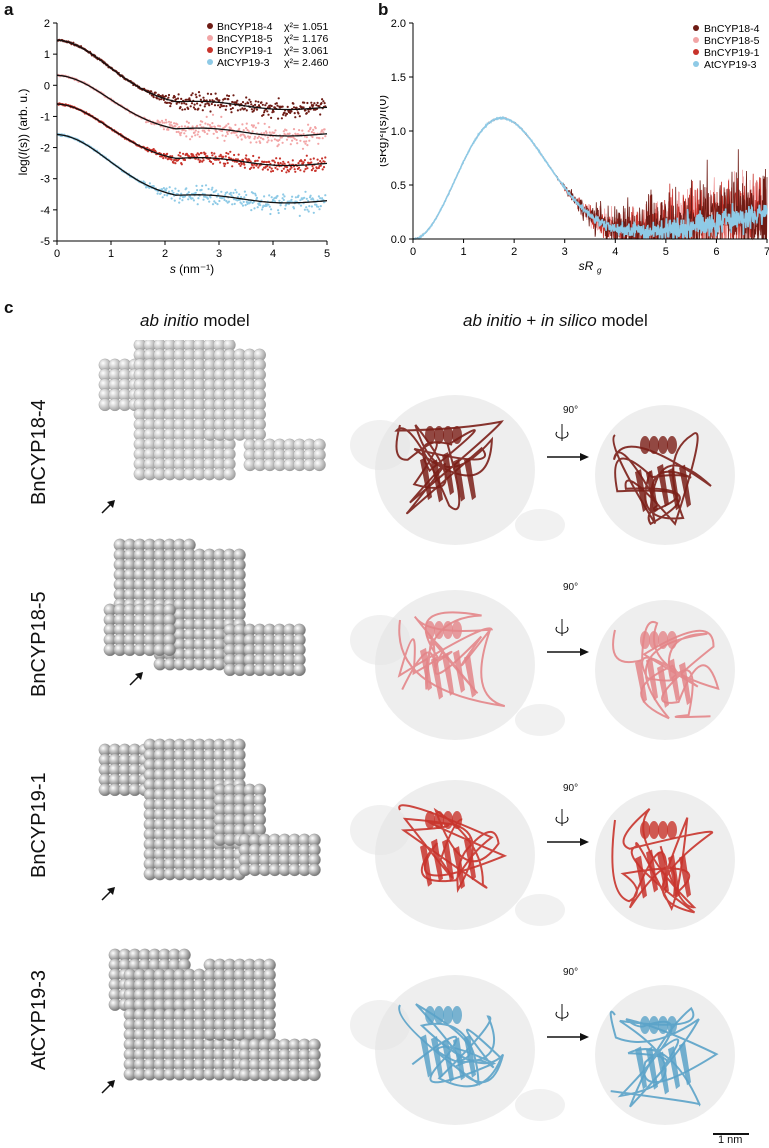 The image size is (769, 1148). I want to click on panel-b-letter: b, so click(383, 9).